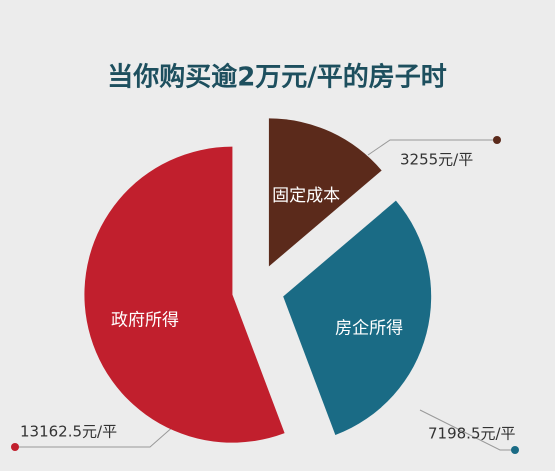 Image resolution: width=555 pixels, height=471 pixels. I want to click on slice-label: 固定成本, so click(306, 196).